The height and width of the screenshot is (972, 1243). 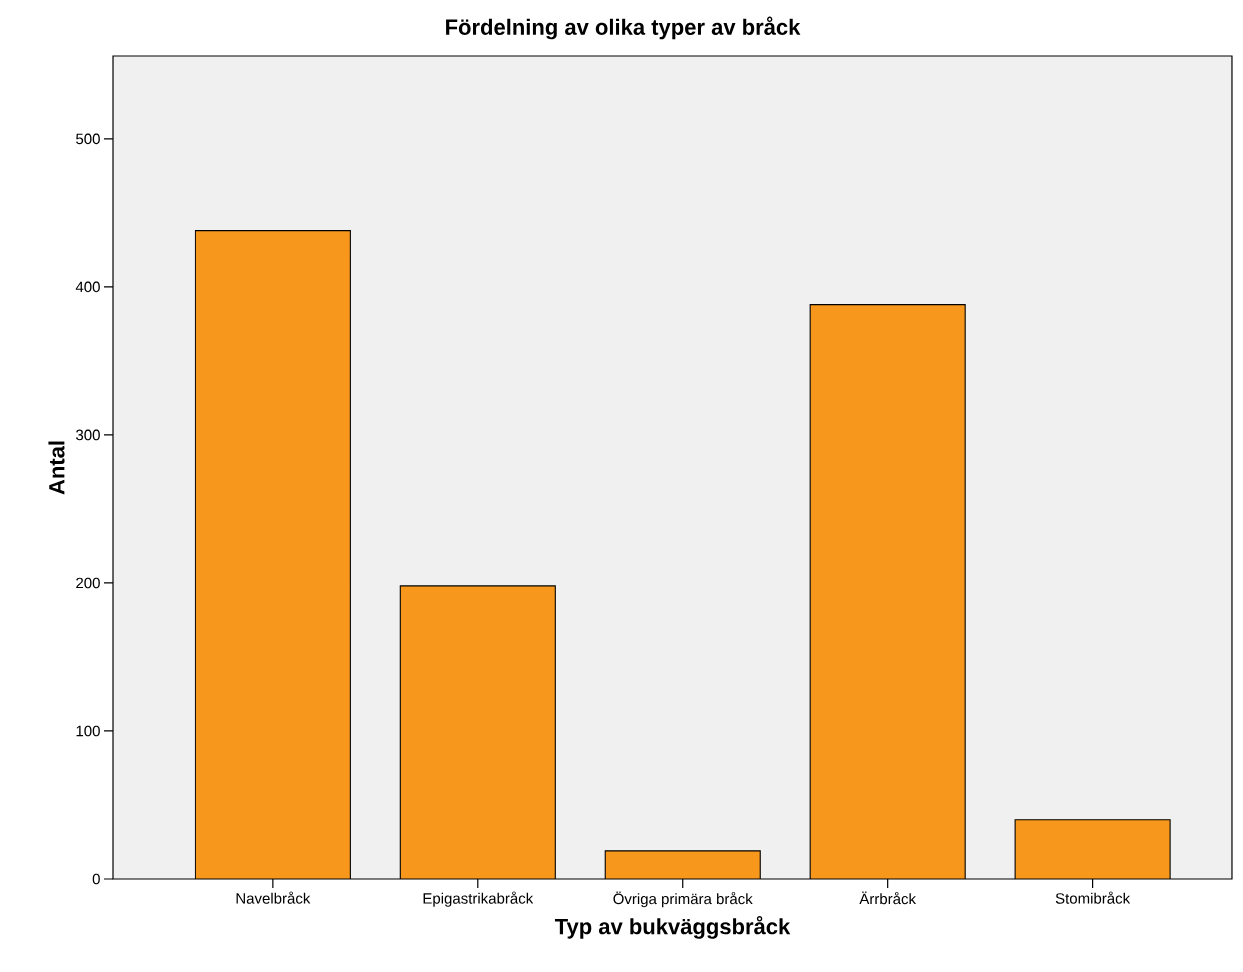 I want to click on y-tick-label: 400, so click(x=87, y=287).